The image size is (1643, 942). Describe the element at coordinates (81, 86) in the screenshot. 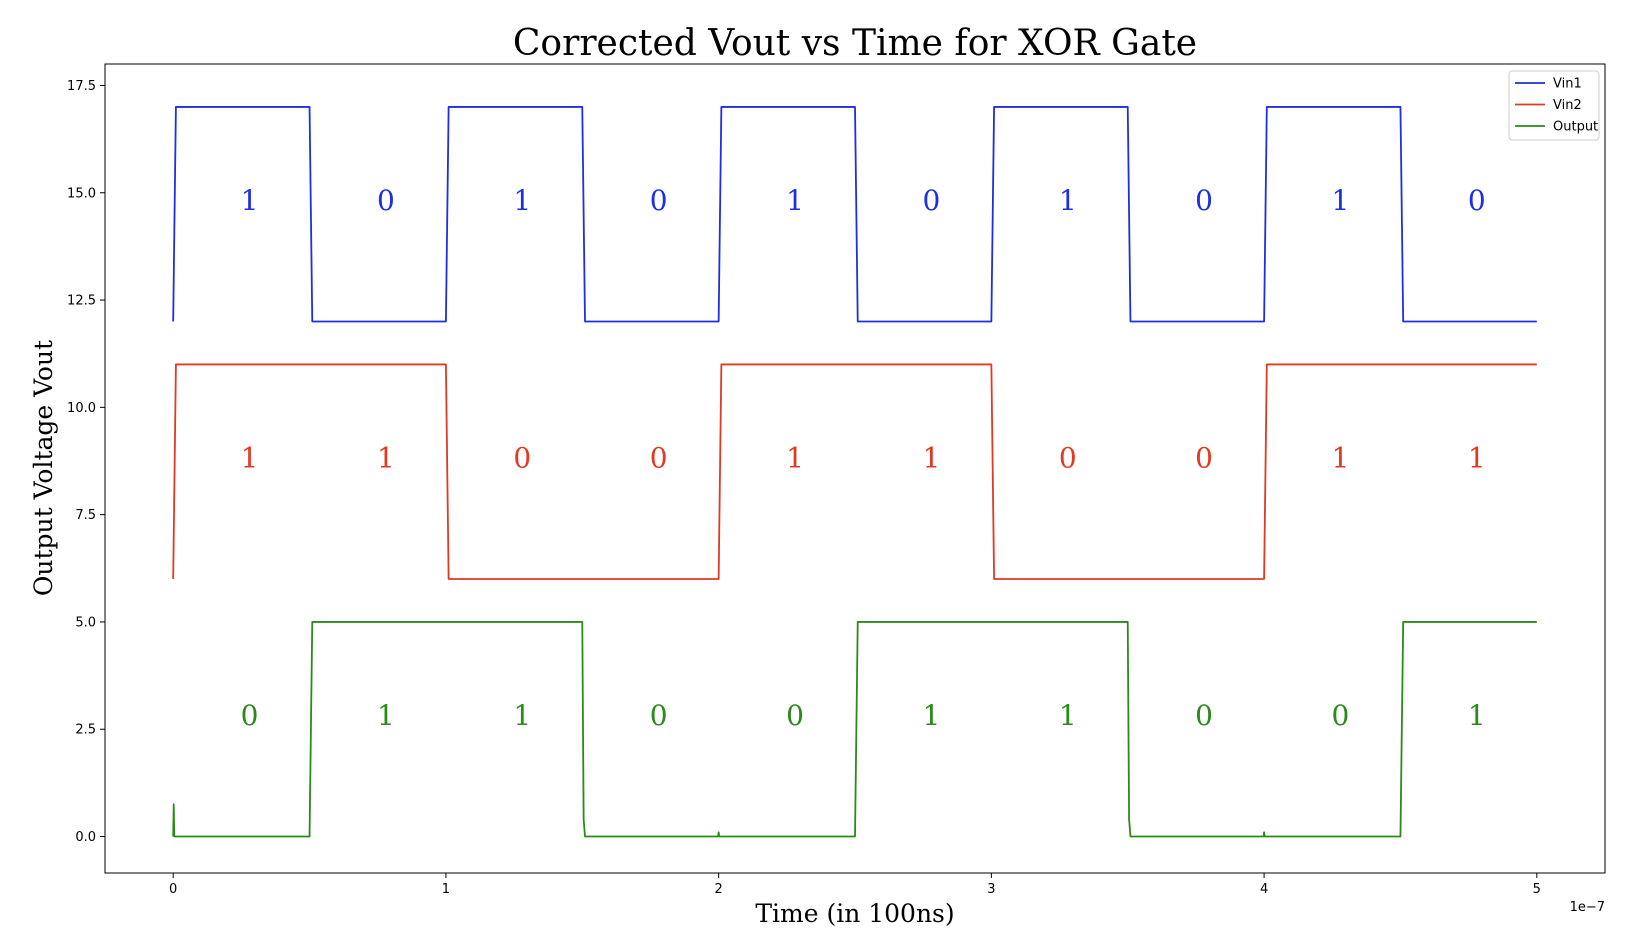

I see `y-tick-label: 17.5` at that location.